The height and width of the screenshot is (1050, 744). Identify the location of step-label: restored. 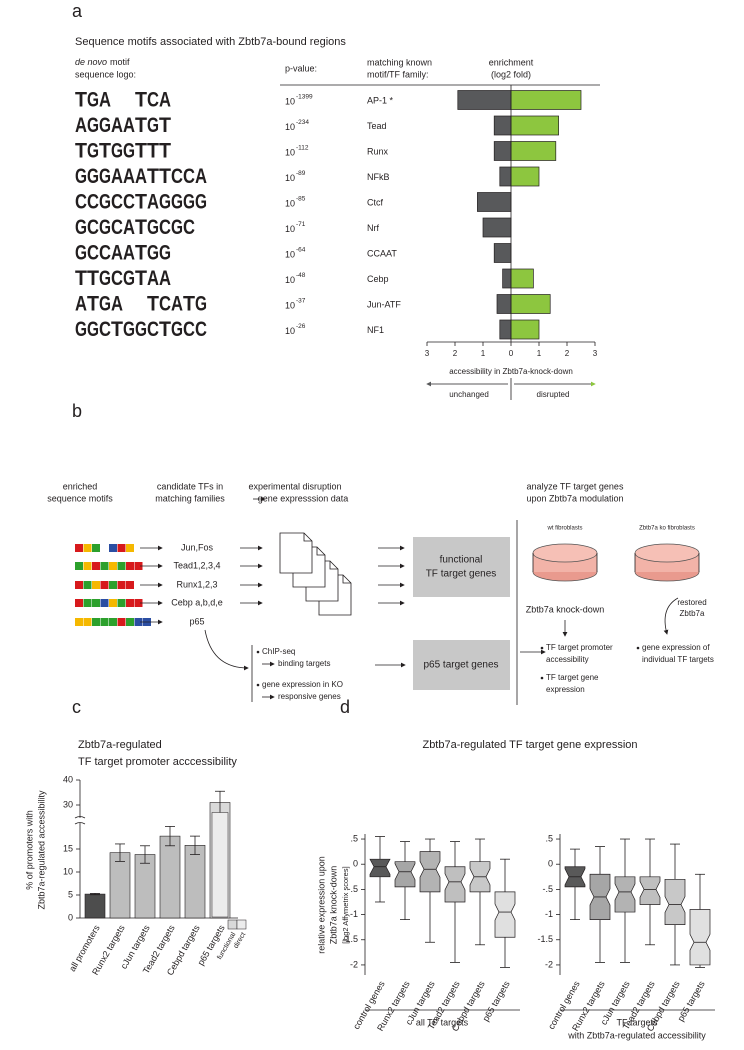
(691, 602).